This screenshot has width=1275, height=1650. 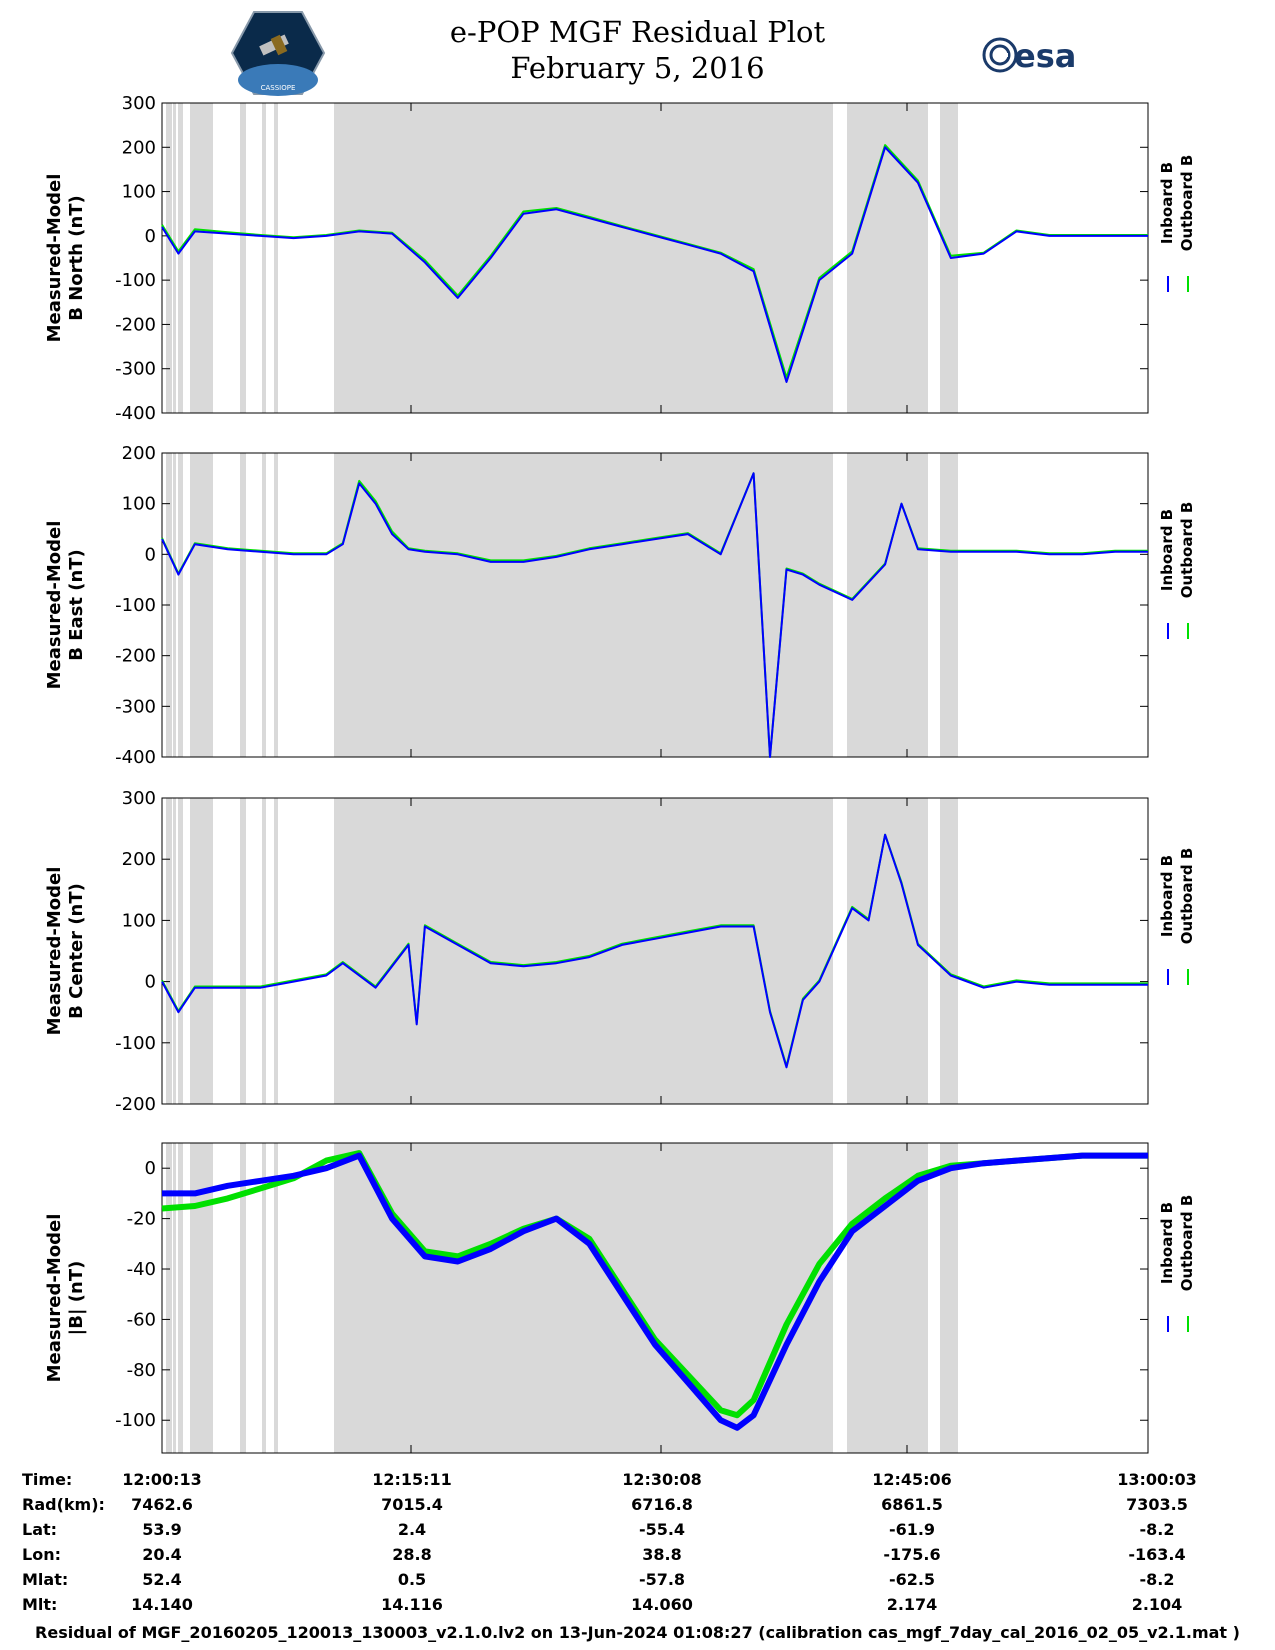 I want to click on ephemeris-cell: 14.140, so click(x=162, y=1604).